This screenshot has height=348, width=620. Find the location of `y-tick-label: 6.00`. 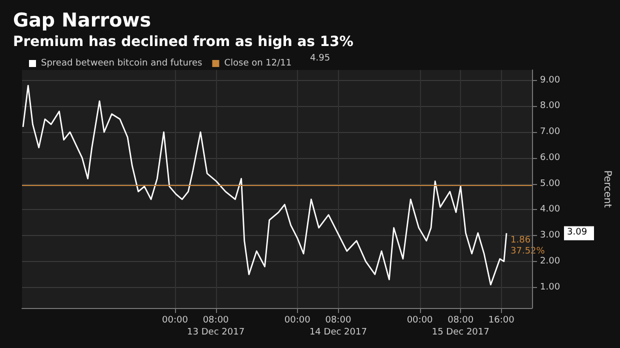

y-tick-label: 6.00 is located at coordinates (550, 157).